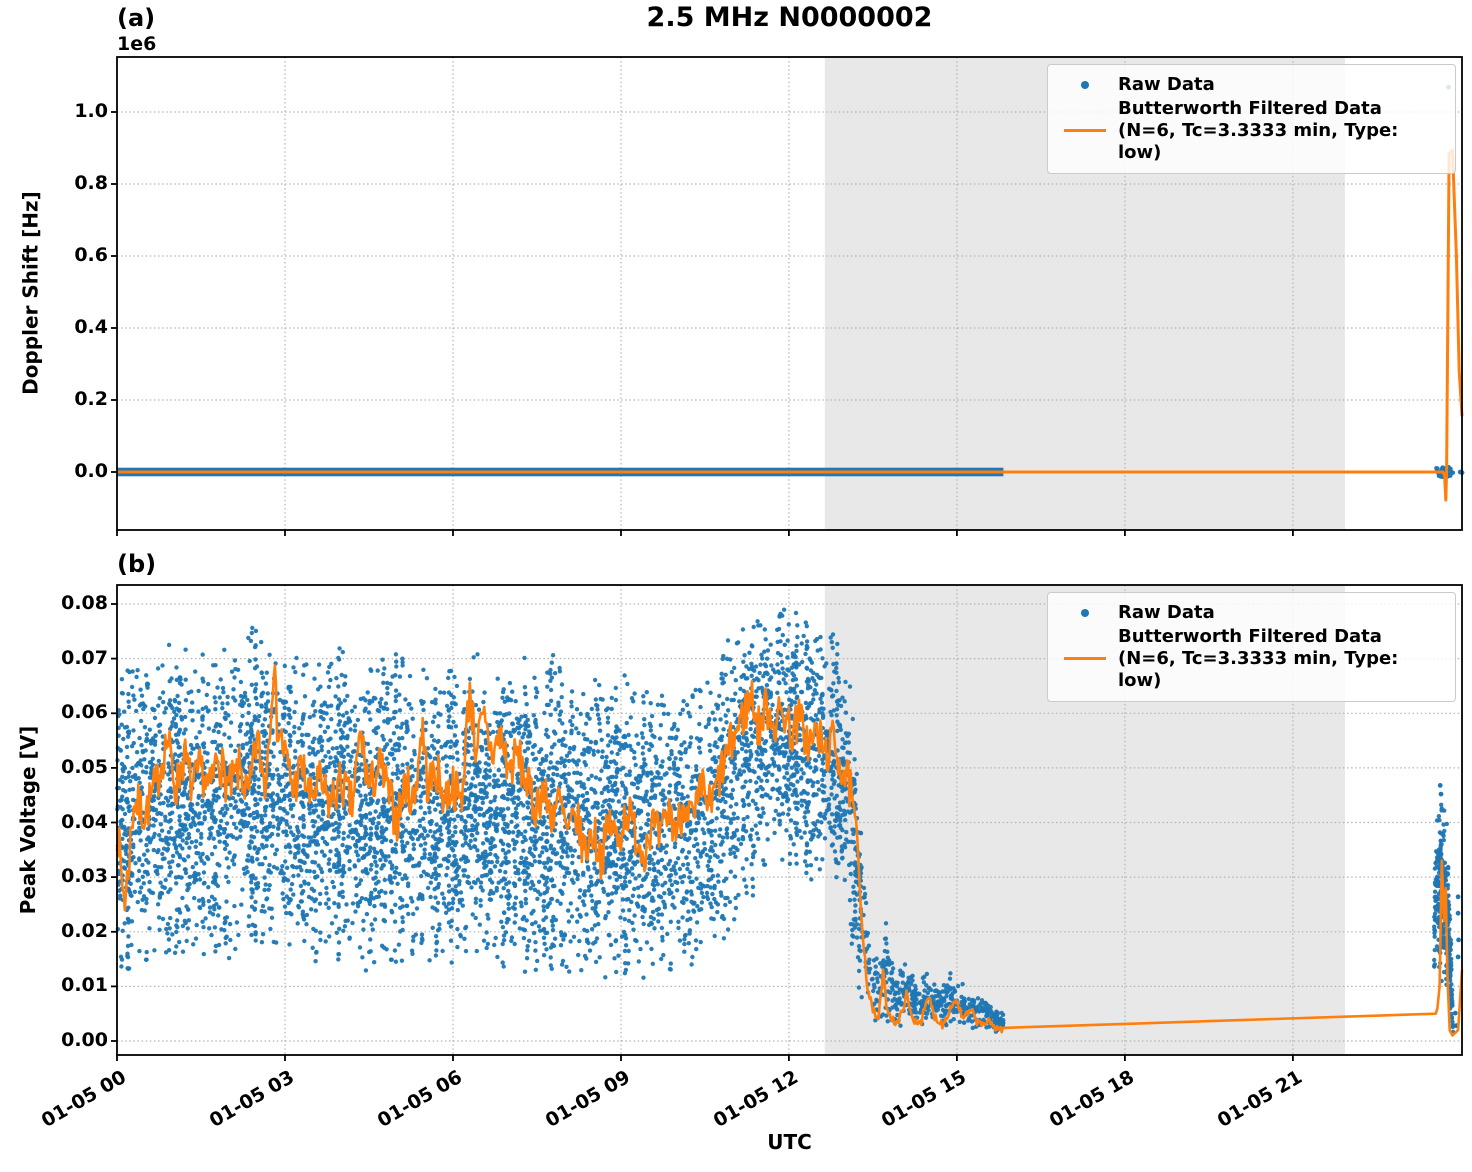 Image resolution: width=1472 pixels, height=1172 pixels. I want to click on panel-a-y-offset-label: 1e6, so click(137, 44).